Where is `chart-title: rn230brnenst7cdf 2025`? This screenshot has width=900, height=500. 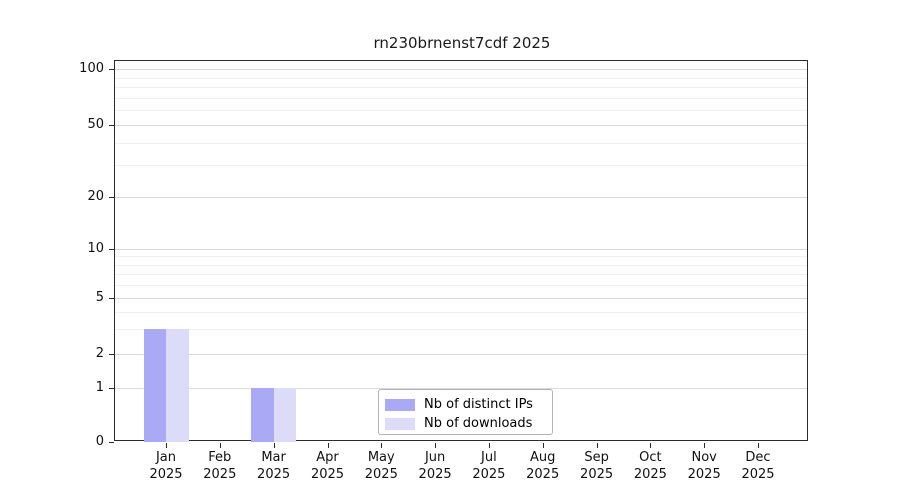
chart-title: rn230brnenst7cdf 2025 is located at coordinates (462, 43).